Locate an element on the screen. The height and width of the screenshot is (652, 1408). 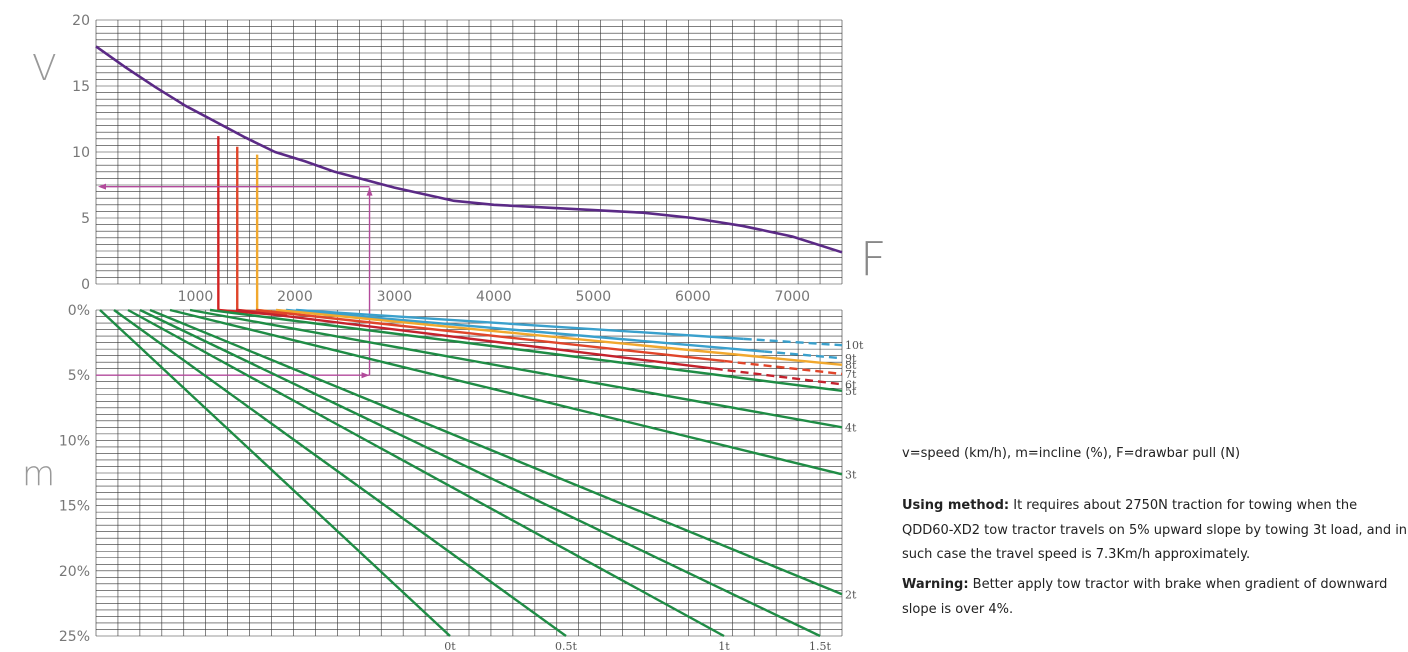
x-tick-label: 4000 is located at coordinates (494, 297).